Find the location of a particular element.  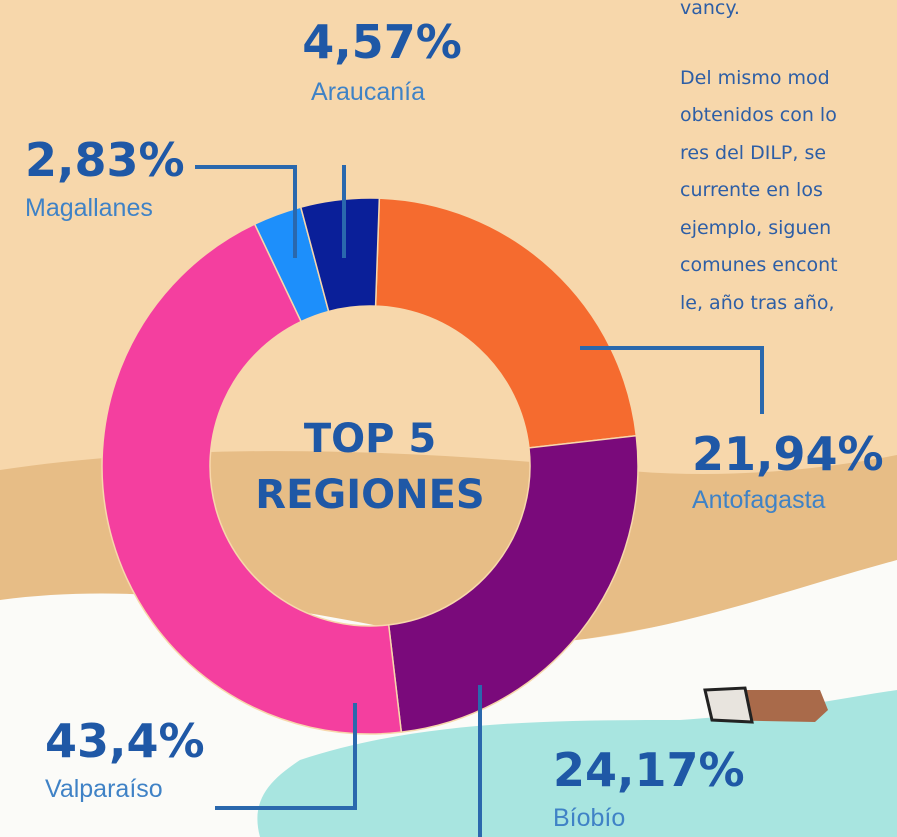

category-label: Araucanía is located at coordinates (368, 92).